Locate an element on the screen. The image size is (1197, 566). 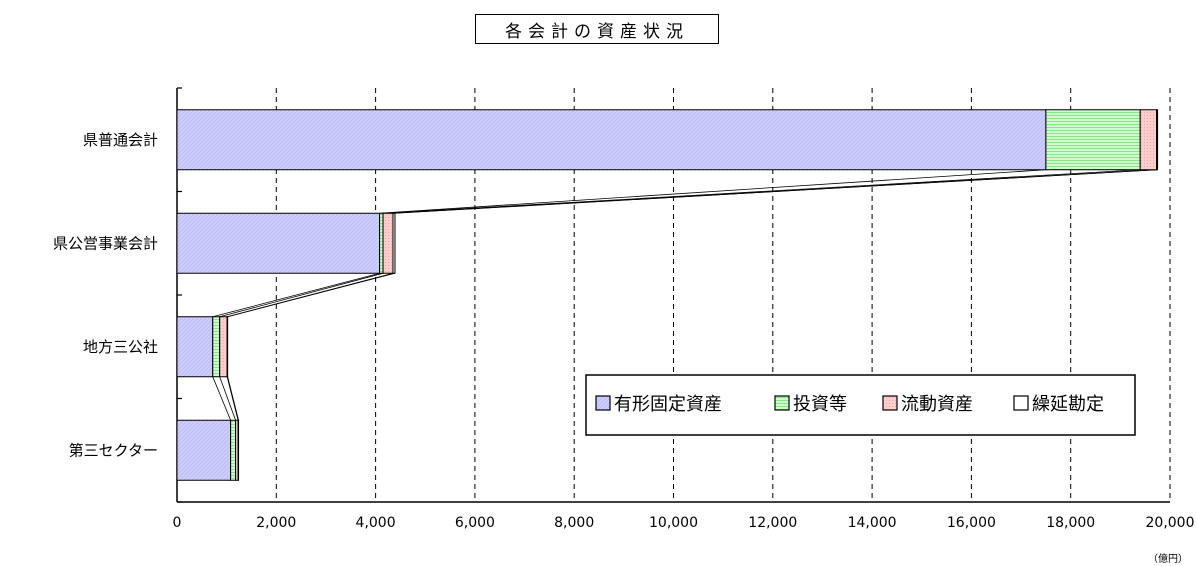
chart-title: 各会計の資産状況 is located at coordinates (597, 29).